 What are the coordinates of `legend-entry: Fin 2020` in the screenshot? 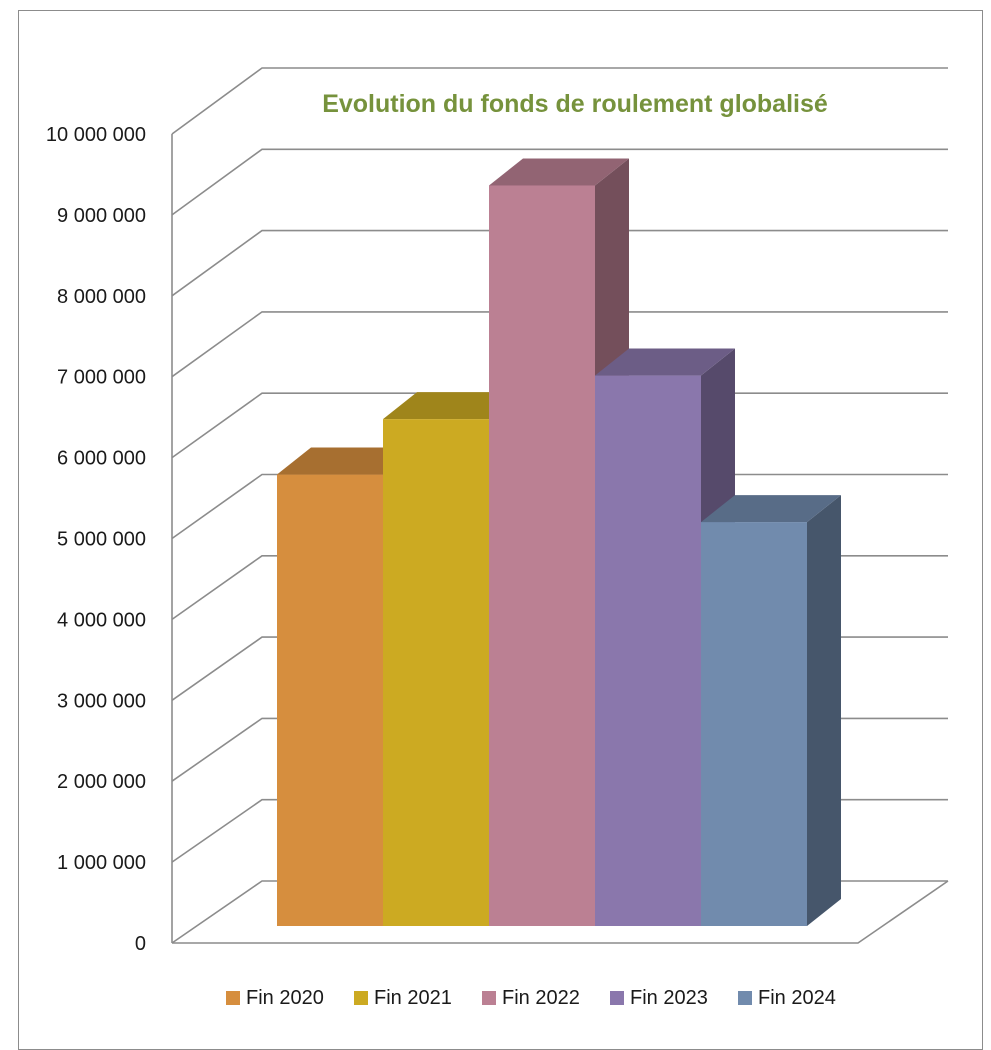 It's located at (275, 998).